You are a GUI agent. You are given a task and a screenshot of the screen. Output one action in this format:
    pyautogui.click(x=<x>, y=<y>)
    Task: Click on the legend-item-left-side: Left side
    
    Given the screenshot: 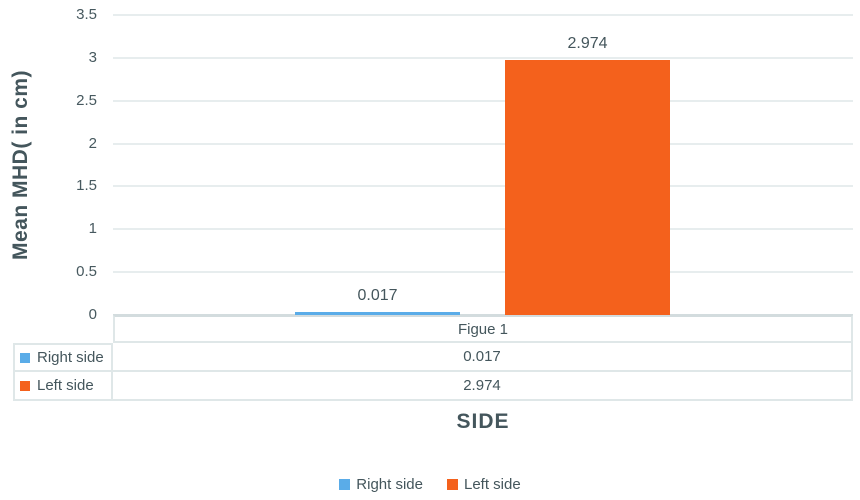 What is the action you would take?
    pyautogui.click(x=483, y=484)
    